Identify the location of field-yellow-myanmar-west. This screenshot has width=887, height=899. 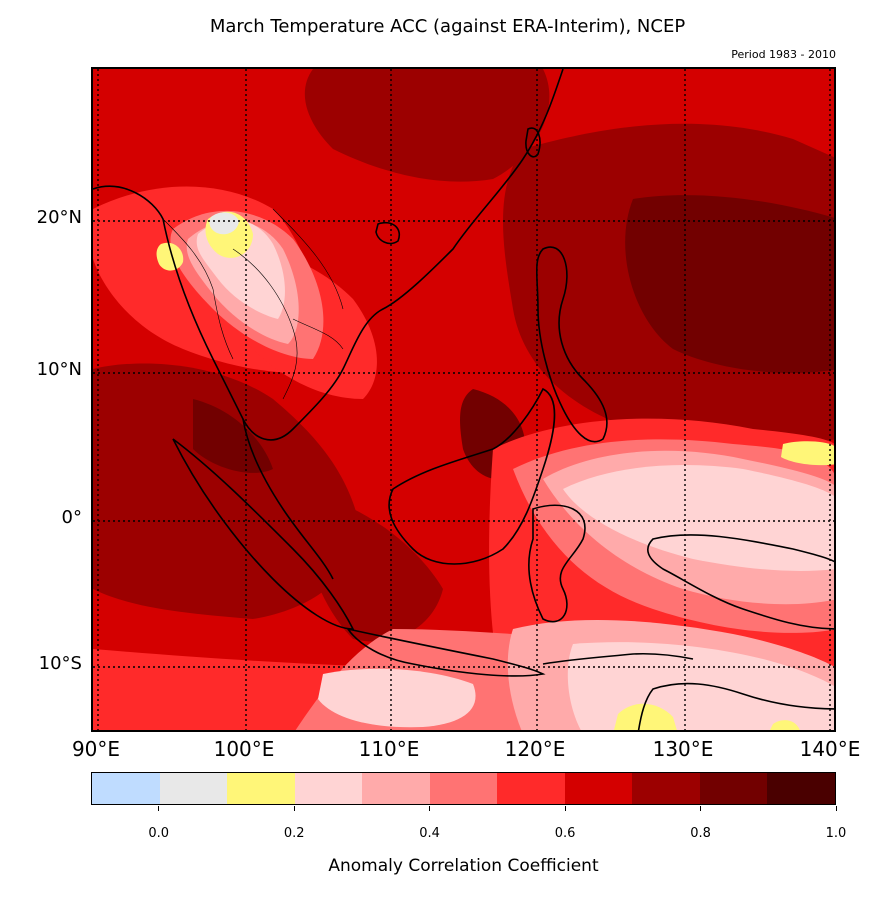
(170, 256).